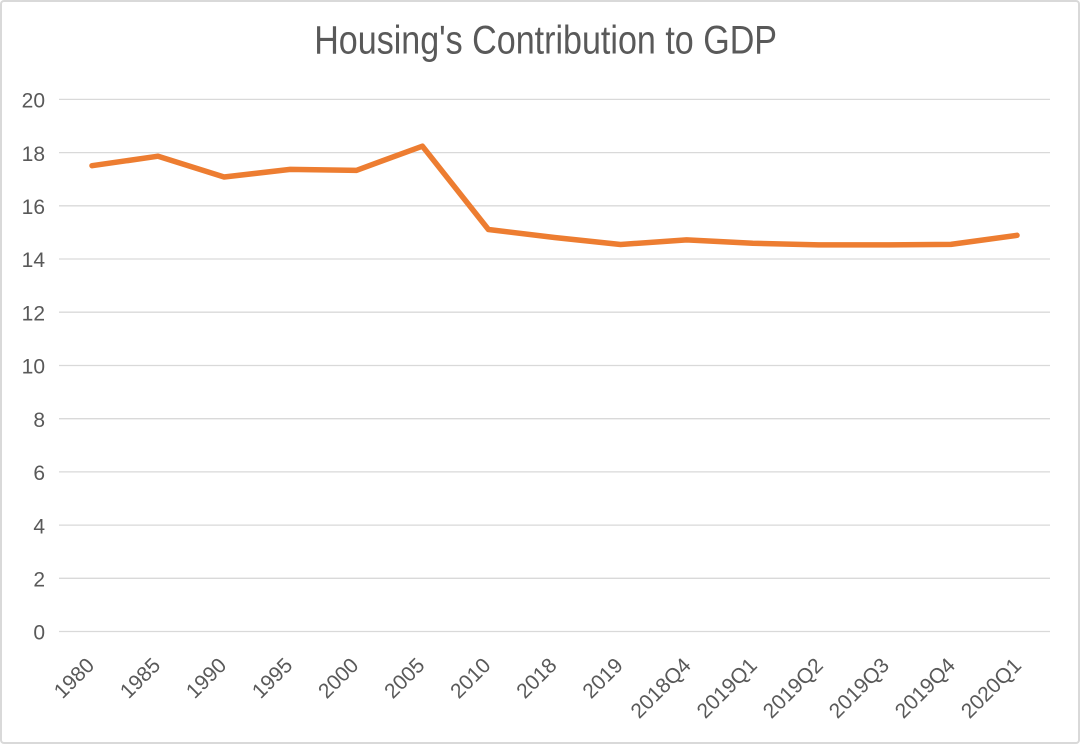 Image resolution: width=1080 pixels, height=744 pixels. I want to click on svg-text: 18, so click(33, 154).